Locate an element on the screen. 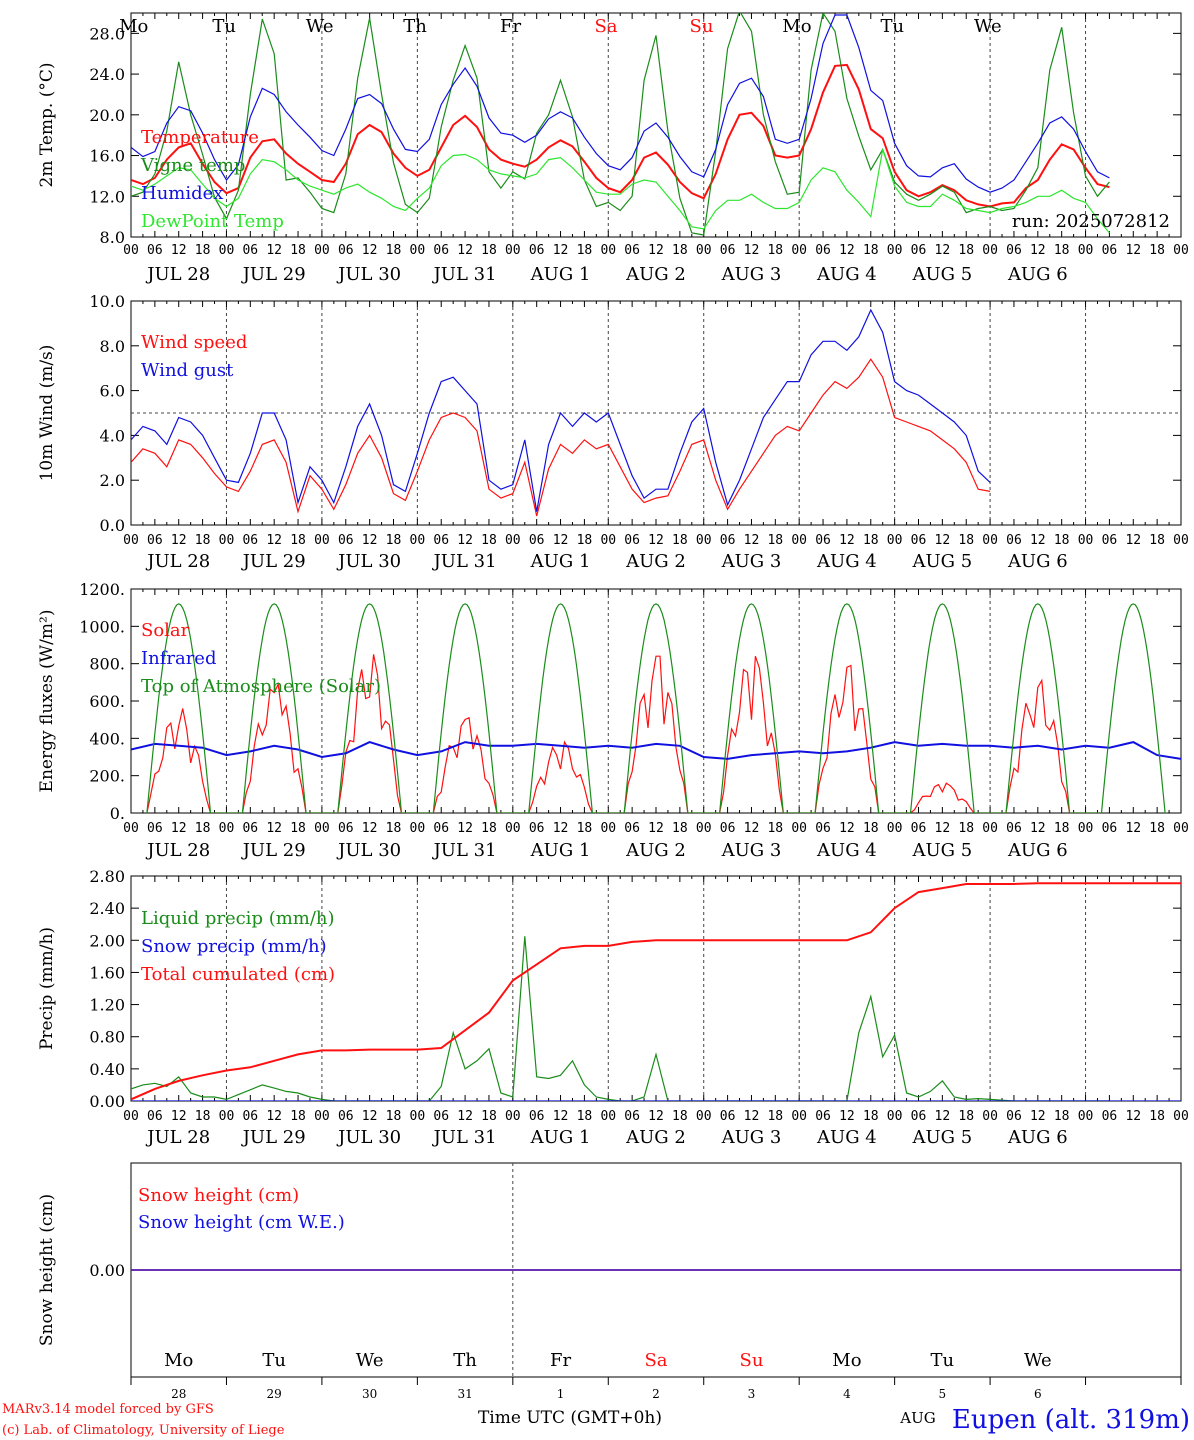  precip-legend-label: Liquid precip (mm/h) is located at coordinates (238, 918).